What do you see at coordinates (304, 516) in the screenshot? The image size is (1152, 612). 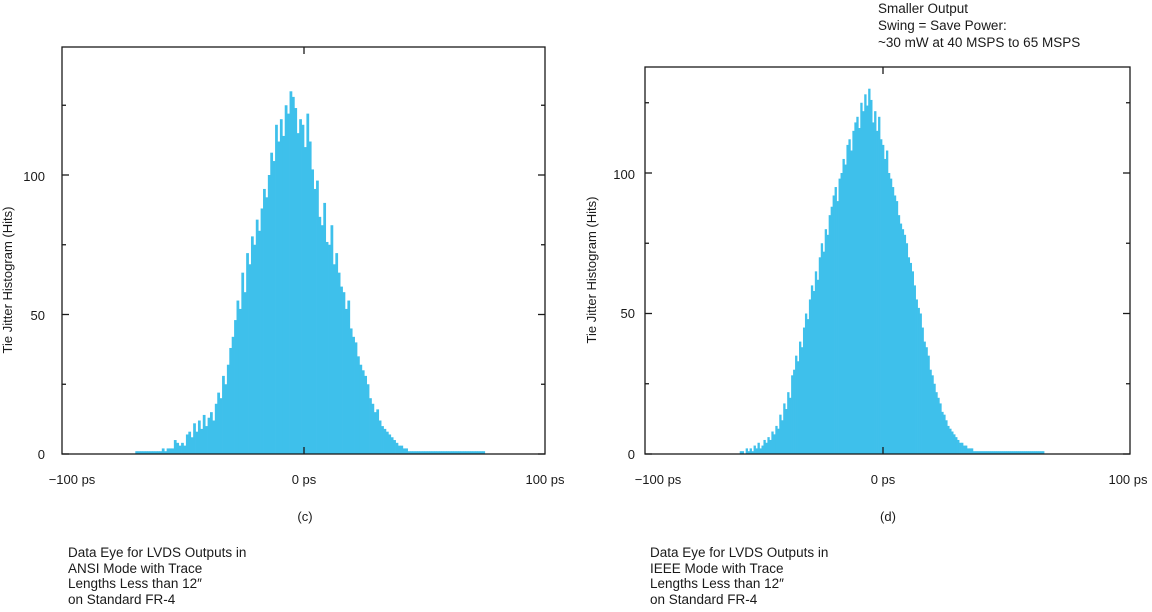 I see `panel-label-c: (c)` at bounding box center [304, 516].